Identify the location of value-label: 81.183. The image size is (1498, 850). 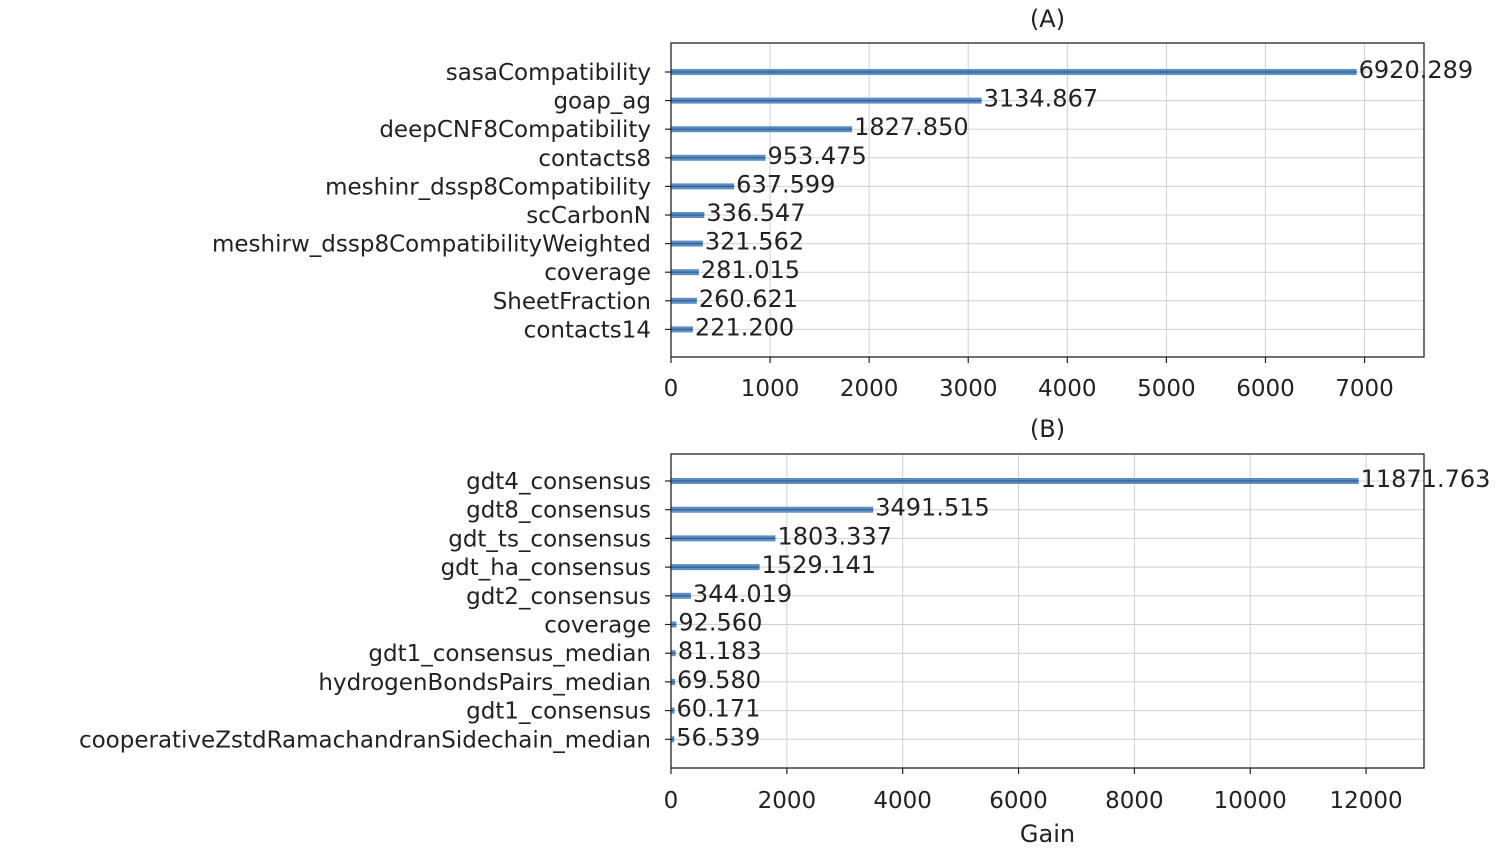
(720, 651).